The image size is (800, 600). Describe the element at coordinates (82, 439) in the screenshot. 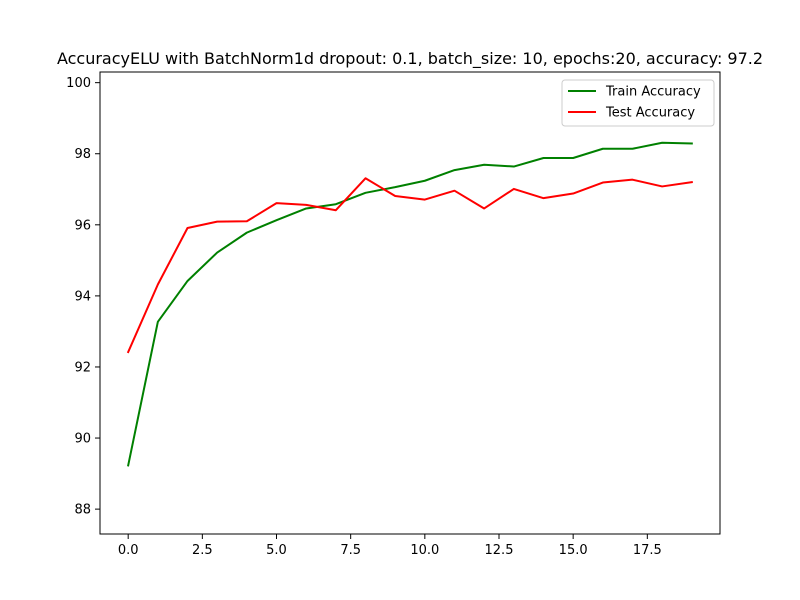

I see `y-tick-label: 90` at that location.